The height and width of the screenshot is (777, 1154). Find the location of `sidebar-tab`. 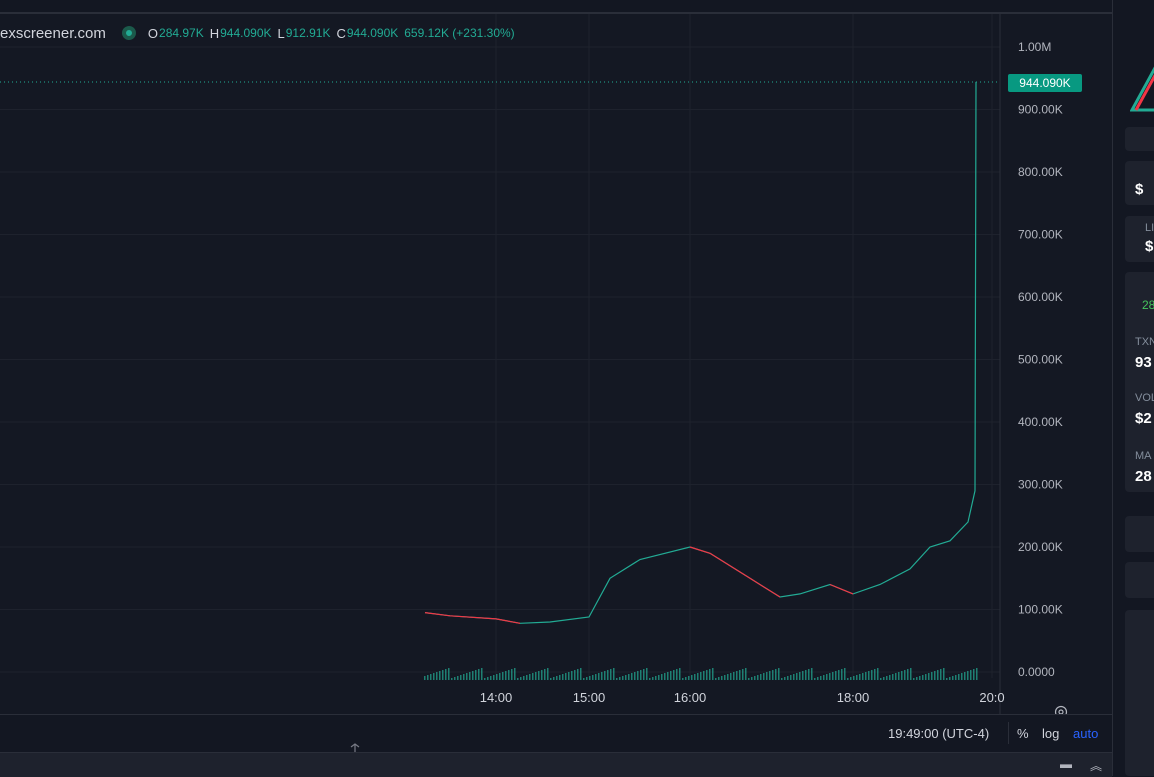

sidebar-tab is located at coordinates (1139, 139).